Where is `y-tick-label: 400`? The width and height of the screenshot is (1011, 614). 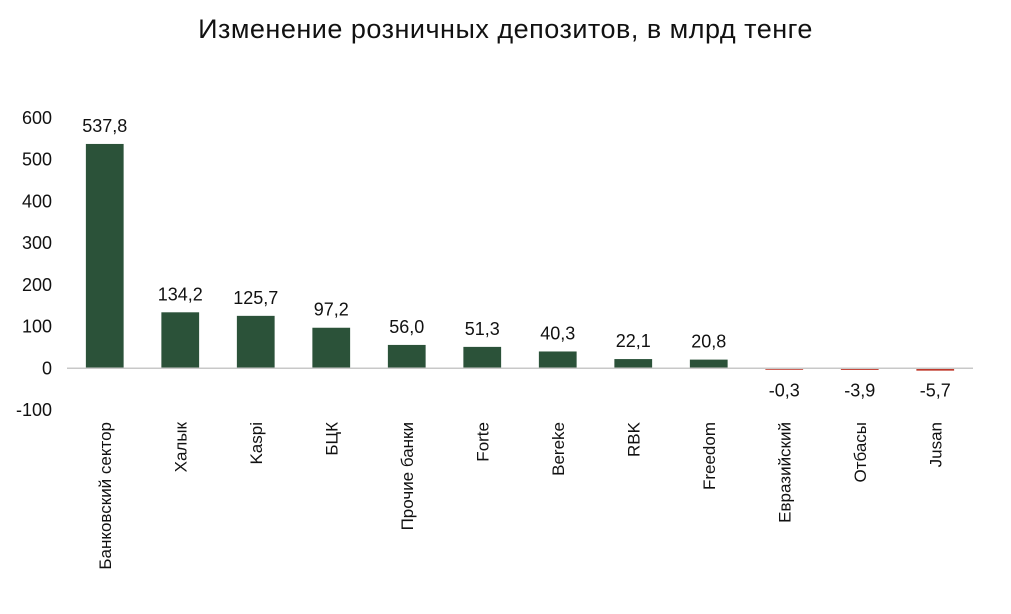 y-tick-label: 400 is located at coordinates (37, 201).